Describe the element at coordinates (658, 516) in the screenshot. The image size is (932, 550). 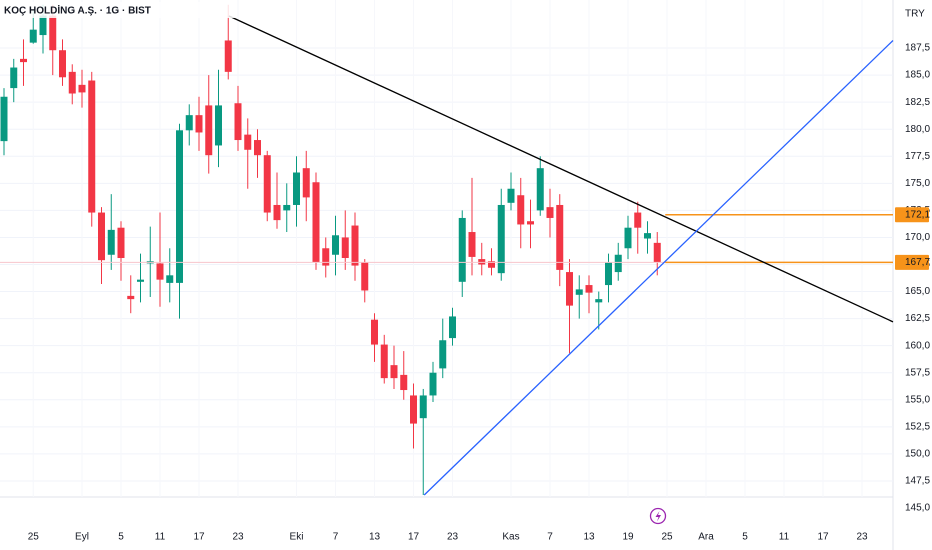
I see `event-bolt` at that location.